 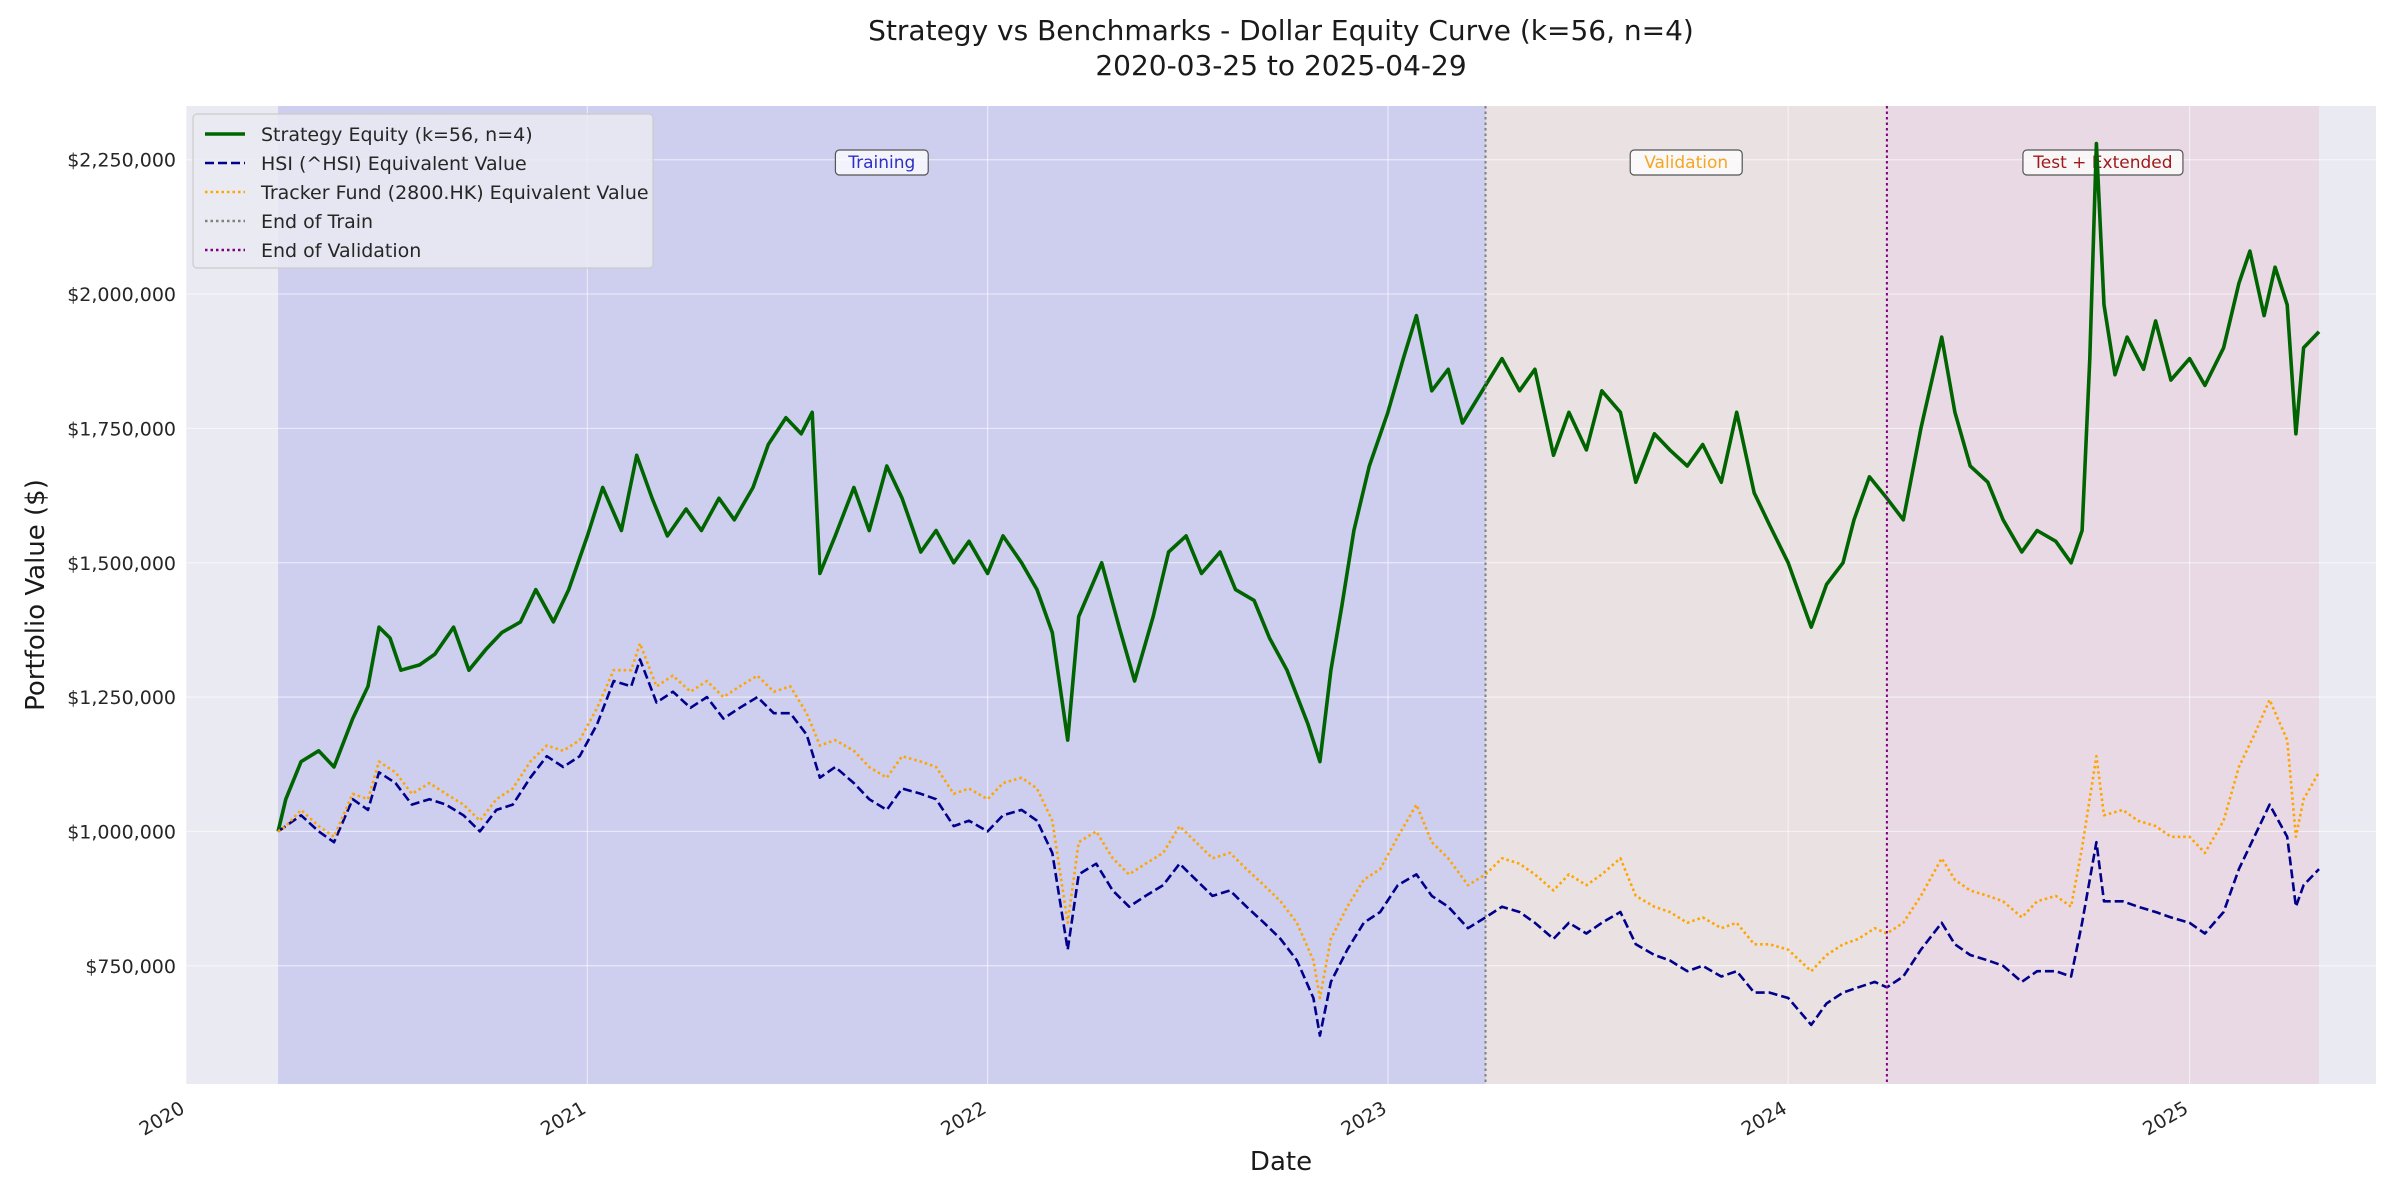 I want to click on legend-frame, so click(x=423, y=191).